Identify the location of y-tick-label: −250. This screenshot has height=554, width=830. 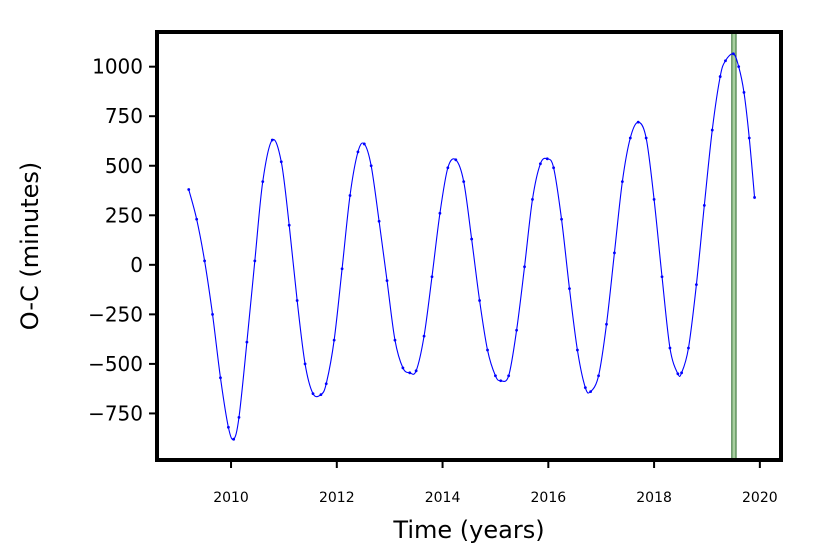
(115, 314).